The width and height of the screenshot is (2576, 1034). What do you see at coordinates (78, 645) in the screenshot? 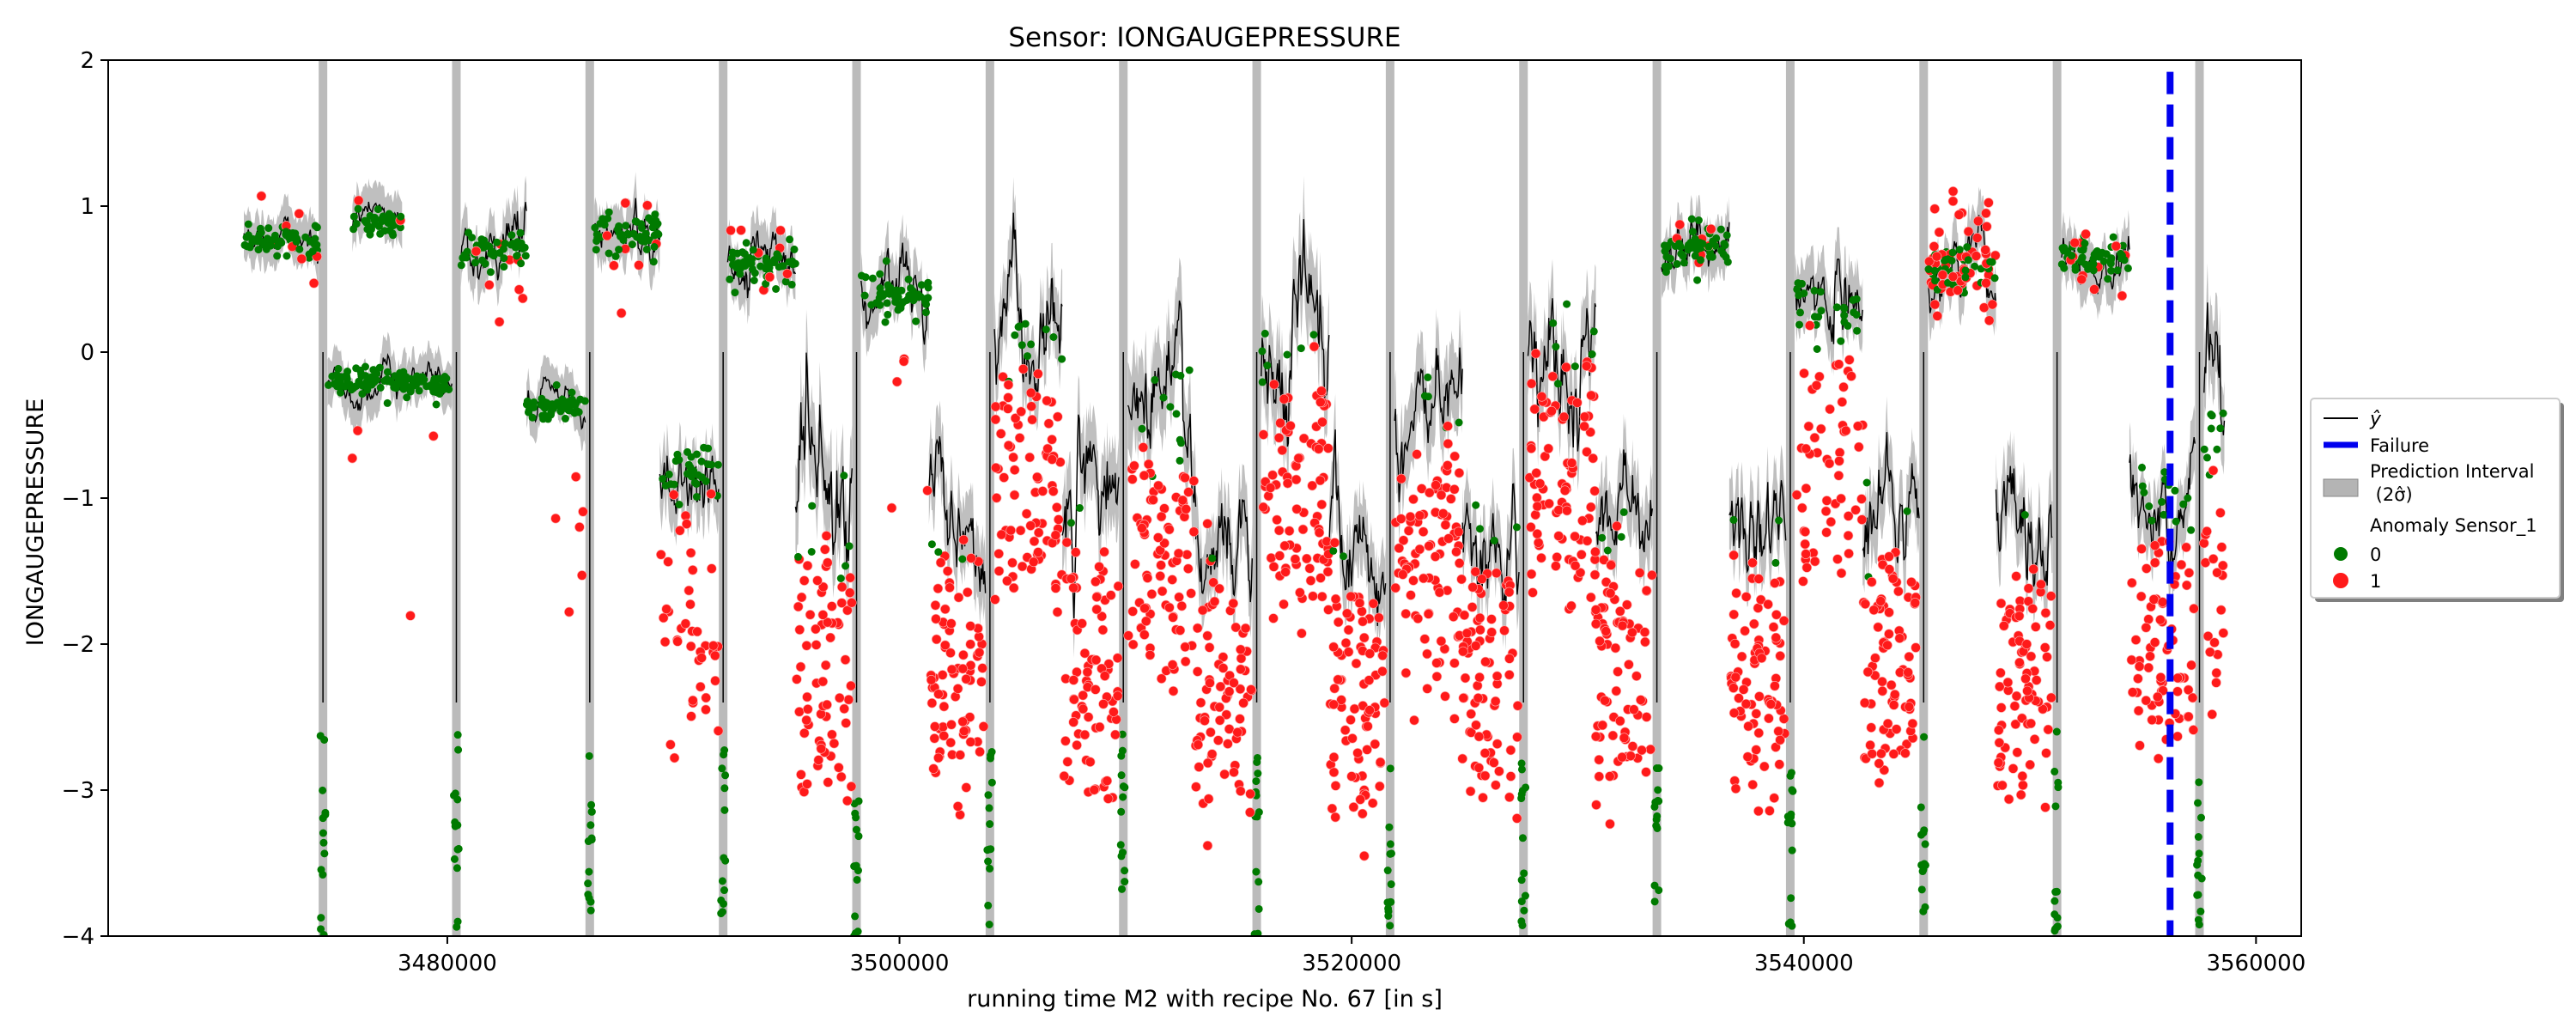
I see `y-tick-label: −2` at bounding box center [78, 645].